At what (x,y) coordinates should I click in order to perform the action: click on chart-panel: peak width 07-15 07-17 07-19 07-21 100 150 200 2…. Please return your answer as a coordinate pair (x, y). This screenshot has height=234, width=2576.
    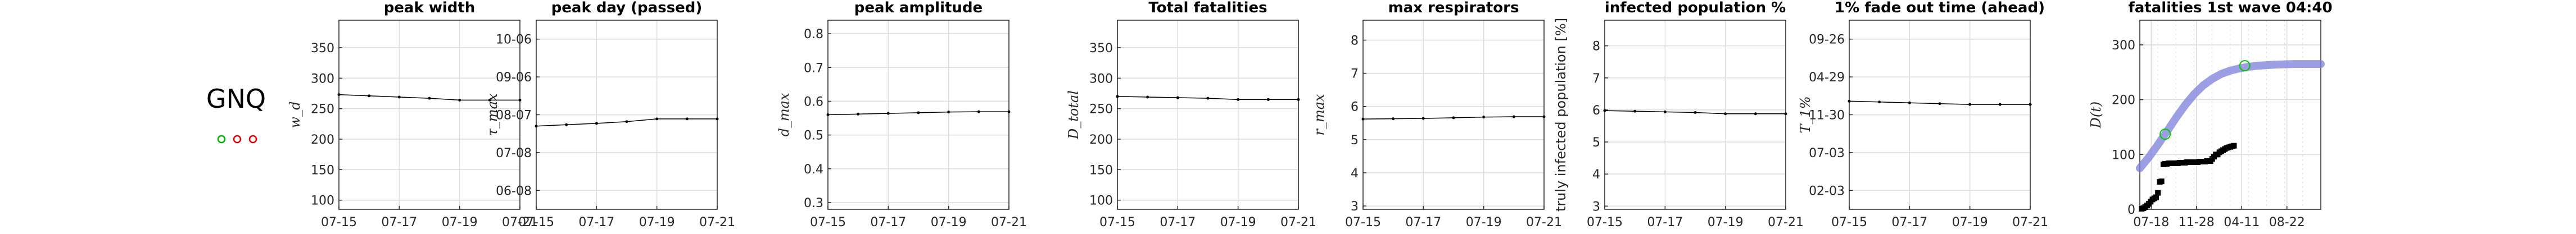
    Looking at the image, I should click on (412, 115).